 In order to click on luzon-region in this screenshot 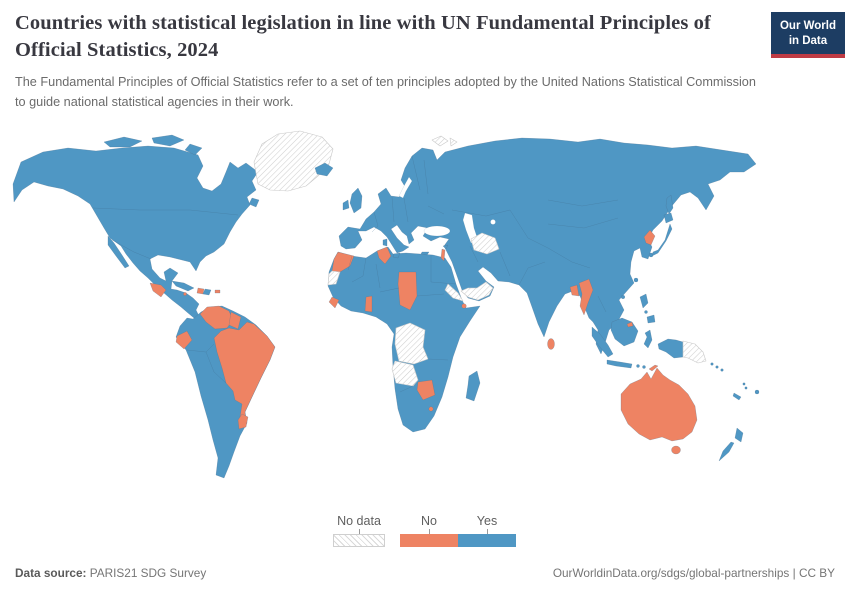, I will do `click(644, 301)`.